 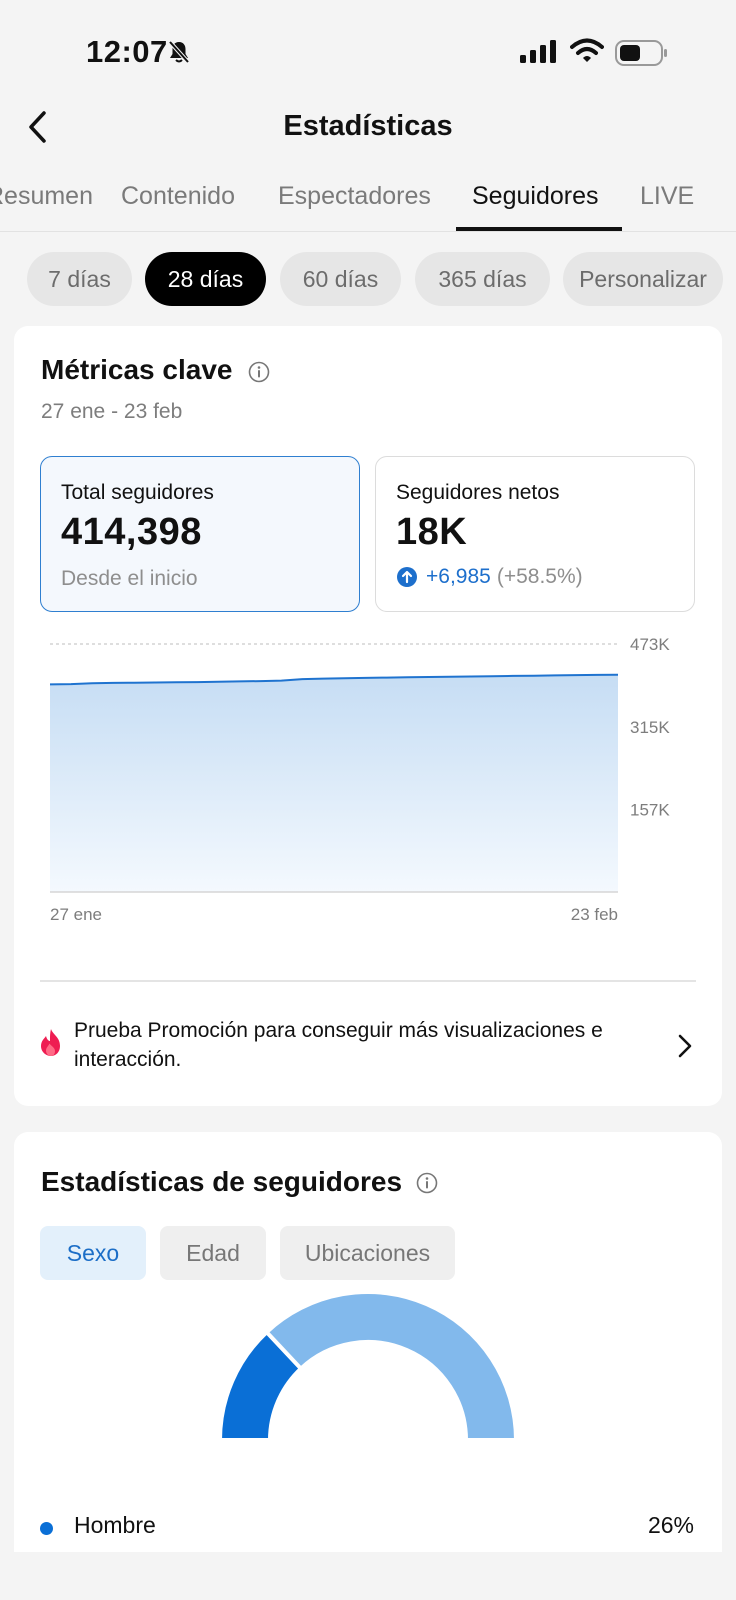 I want to click on x-tick-label: 27 ene, so click(x=76, y=914).